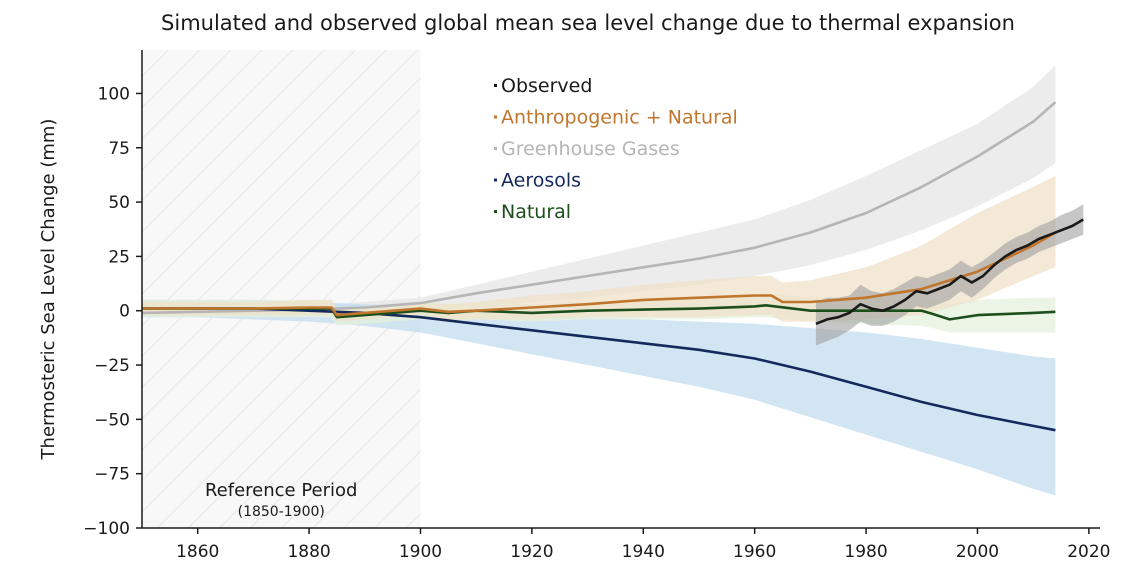 The width and height of the screenshot is (1128, 577). Describe the element at coordinates (541, 181) in the screenshot. I see `legend-label-aerosols: Aerosols` at that location.